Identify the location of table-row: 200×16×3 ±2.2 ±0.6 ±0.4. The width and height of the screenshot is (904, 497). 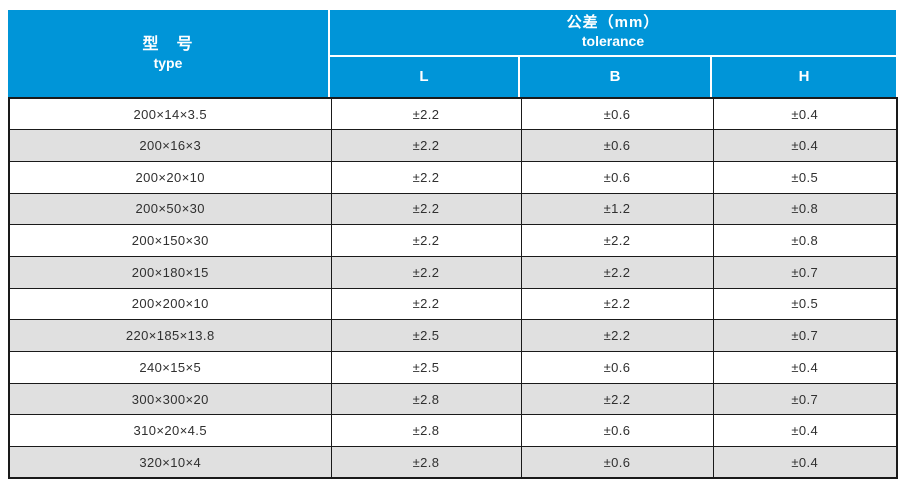
(453, 145).